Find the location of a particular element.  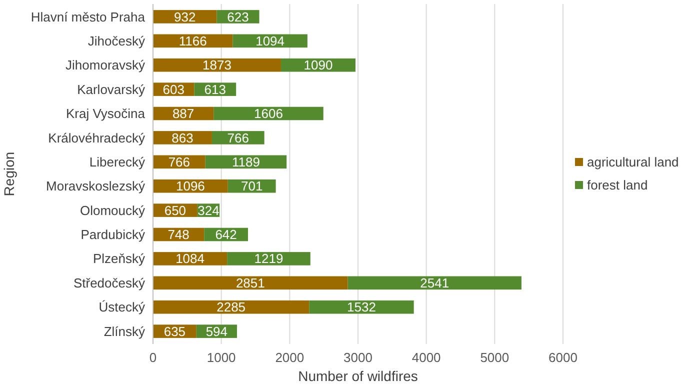

x-tick-label: 6000 is located at coordinates (563, 357).